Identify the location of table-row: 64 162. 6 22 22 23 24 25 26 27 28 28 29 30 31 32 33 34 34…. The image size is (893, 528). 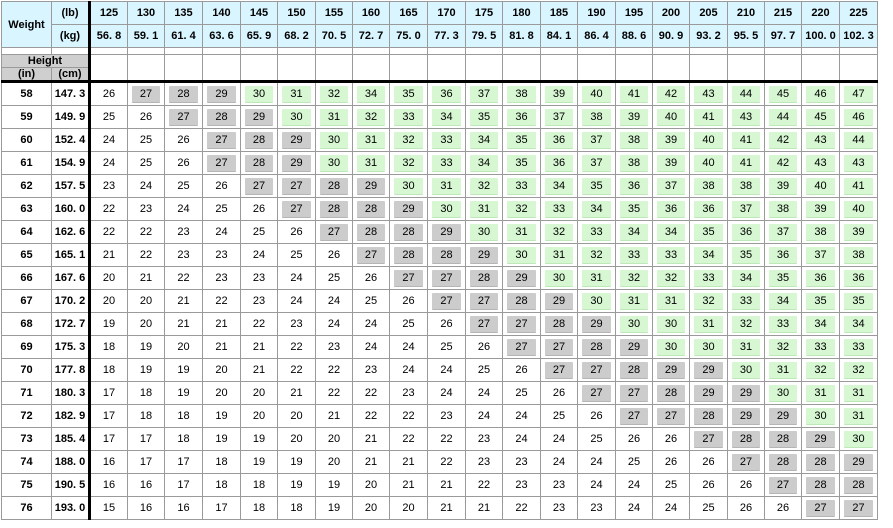
(439, 232).